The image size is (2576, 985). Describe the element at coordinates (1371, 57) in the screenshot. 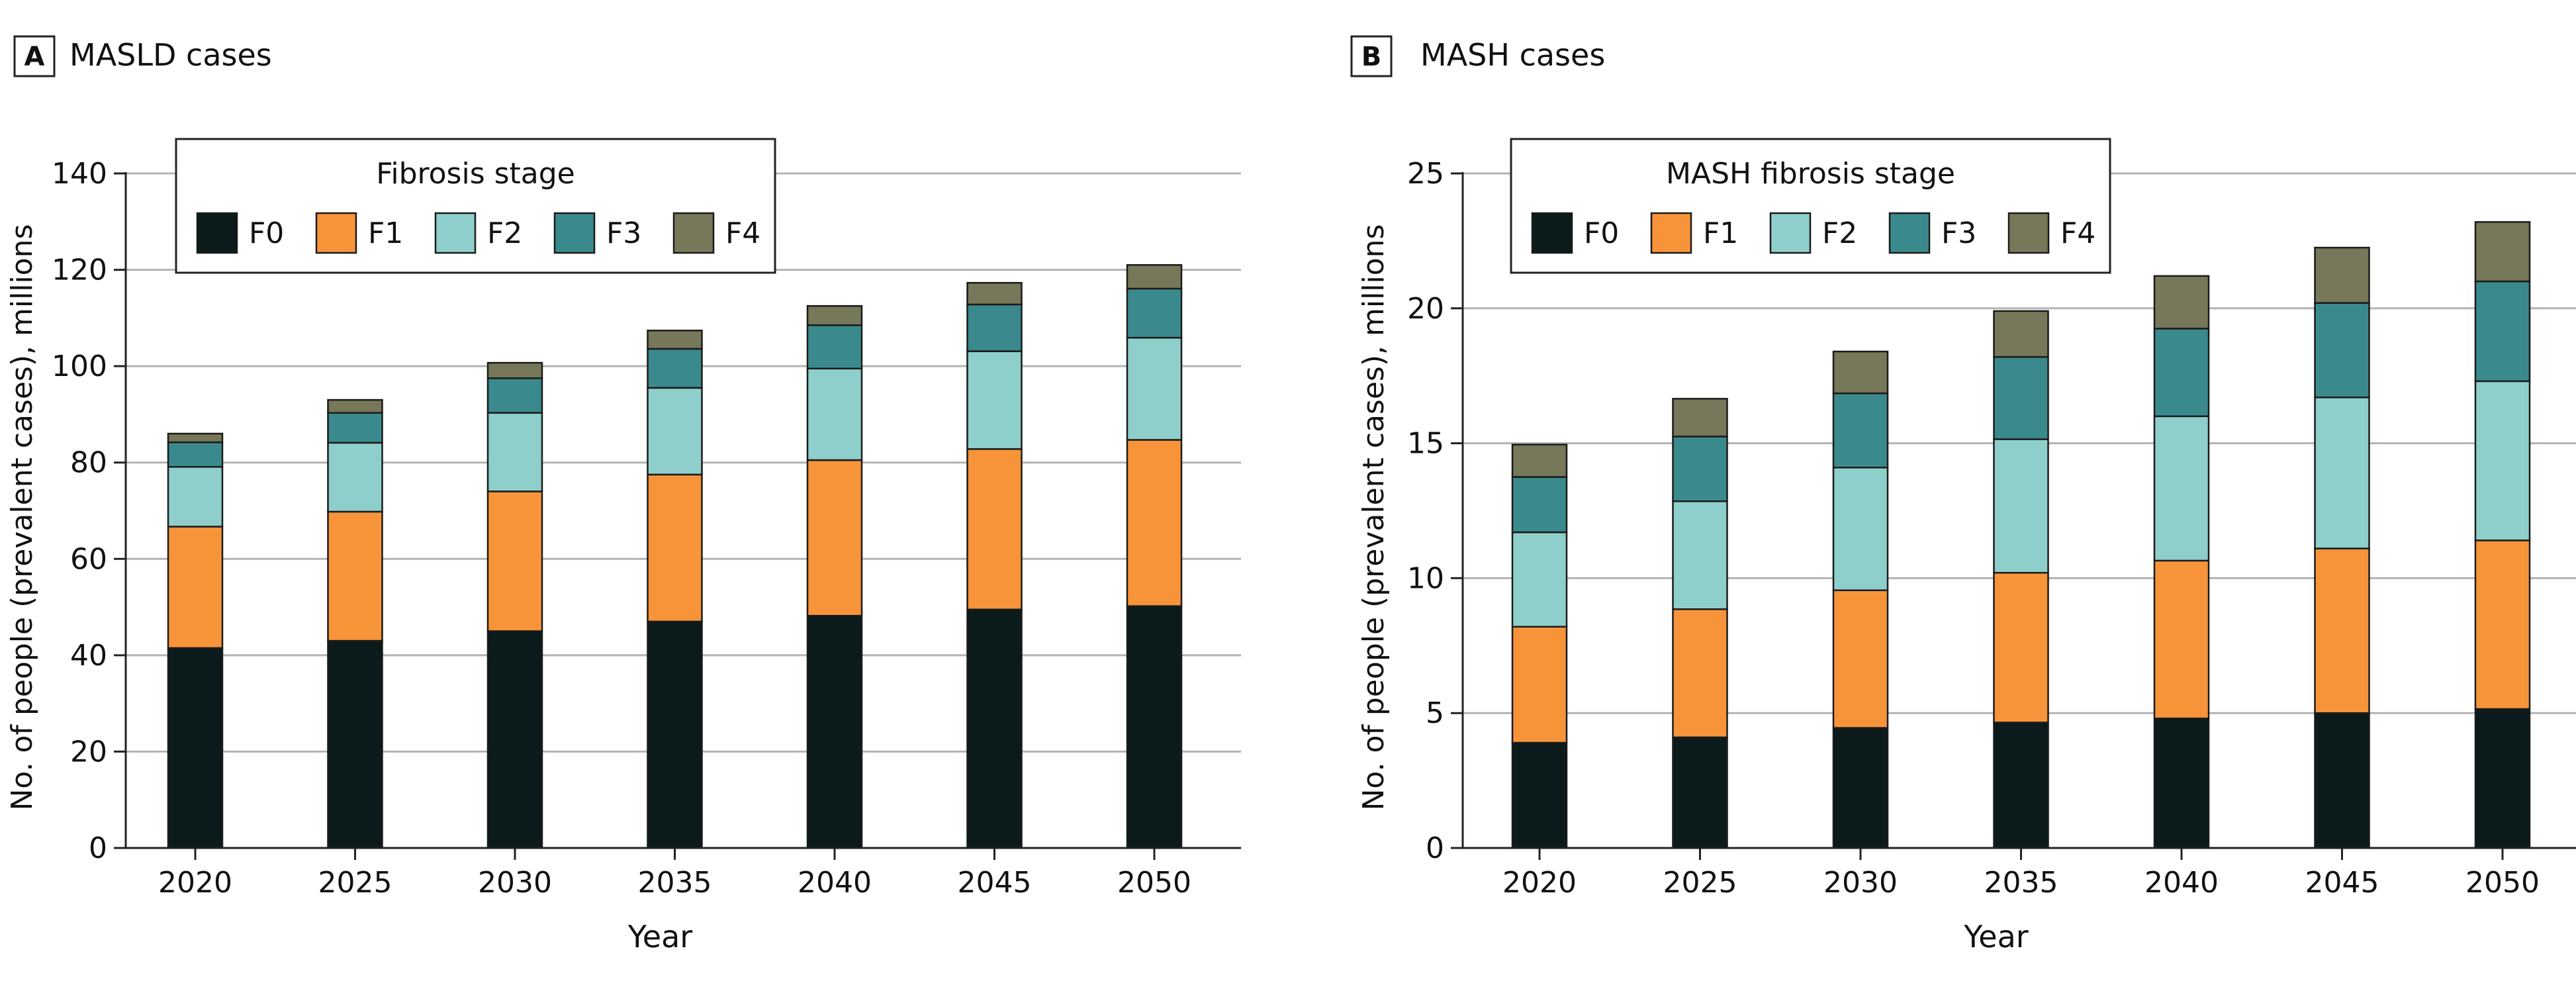

I see `panel-label: B` at that location.